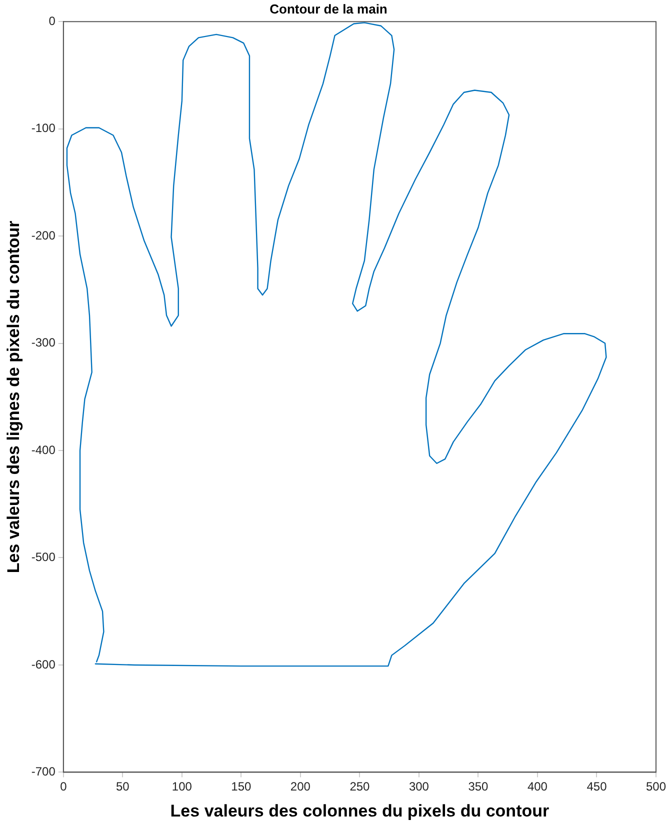  I want to click on x-tick-label: 50, so click(123, 787).